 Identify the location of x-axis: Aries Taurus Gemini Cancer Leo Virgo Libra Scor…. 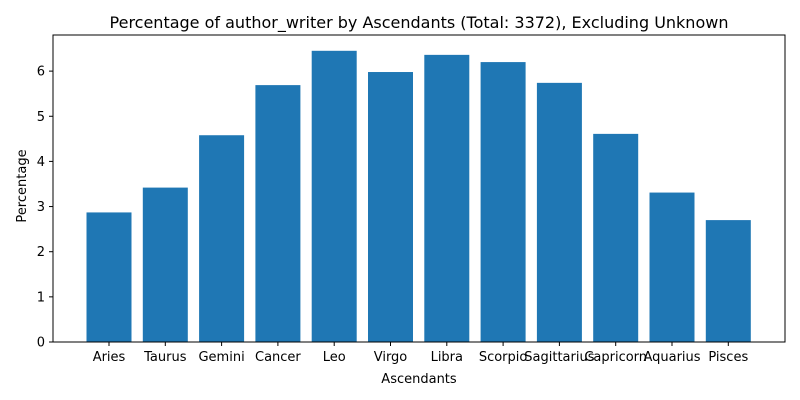
(420, 353).